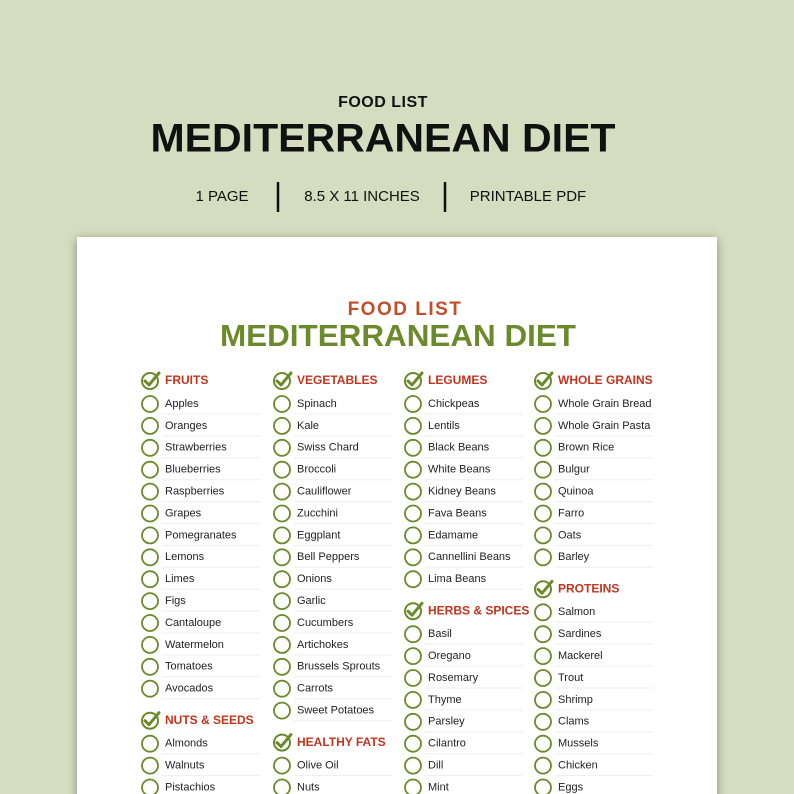  What do you see at coordinates (444, 426) in the screenshot?
I see `food-item: Lentils` at bounding box center [444, 426].